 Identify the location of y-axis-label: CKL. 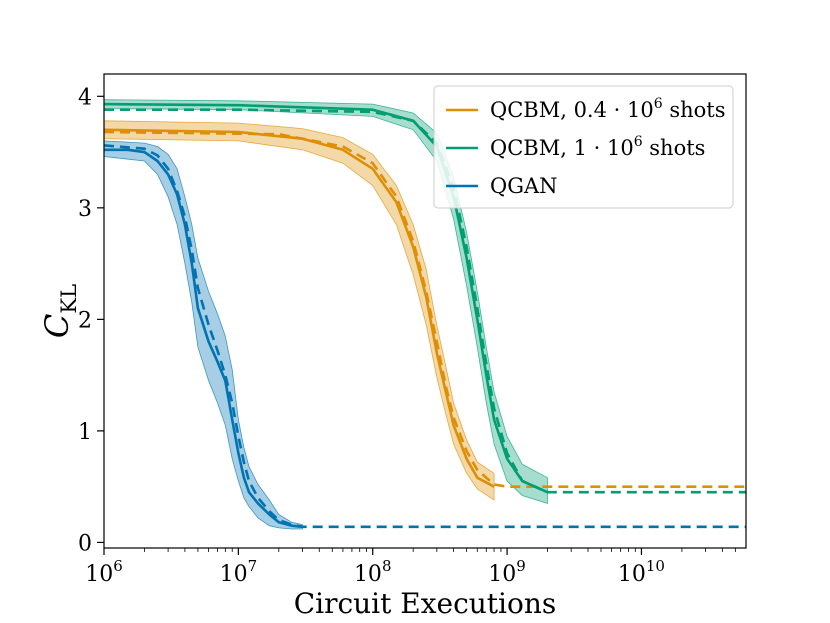
(59, 311).